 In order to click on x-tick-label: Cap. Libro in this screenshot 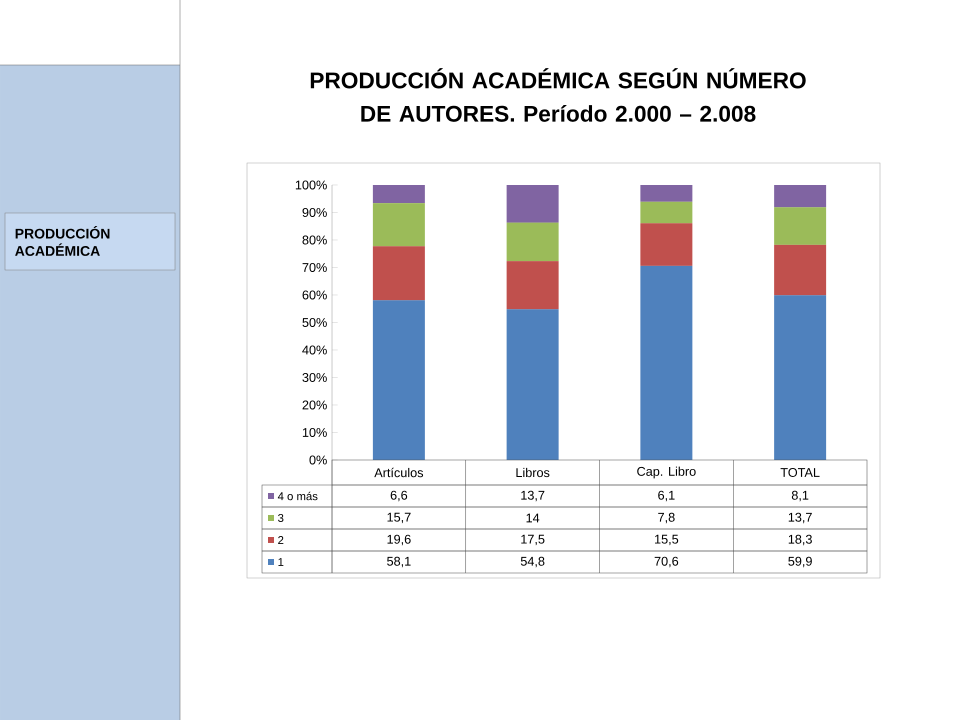, I will do `click(666, 472)`.